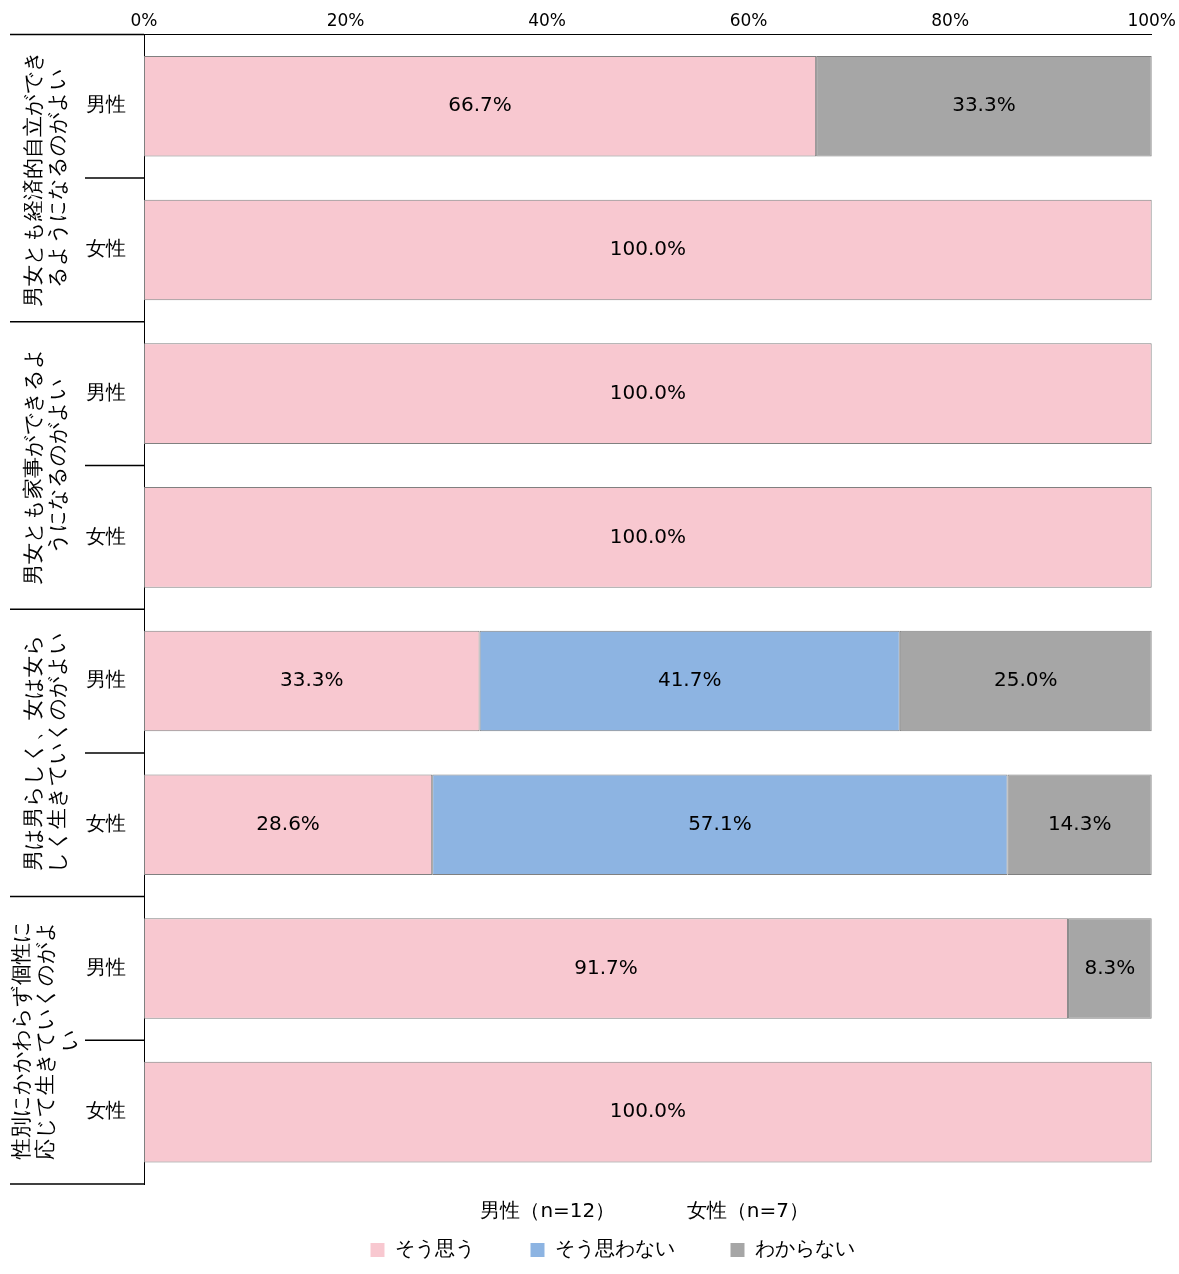 This screenshot has width=1179, height=1274. Describe the element at coordinates (480, 104) in the screenshot. I see `data-label: 66.7%` at that location.